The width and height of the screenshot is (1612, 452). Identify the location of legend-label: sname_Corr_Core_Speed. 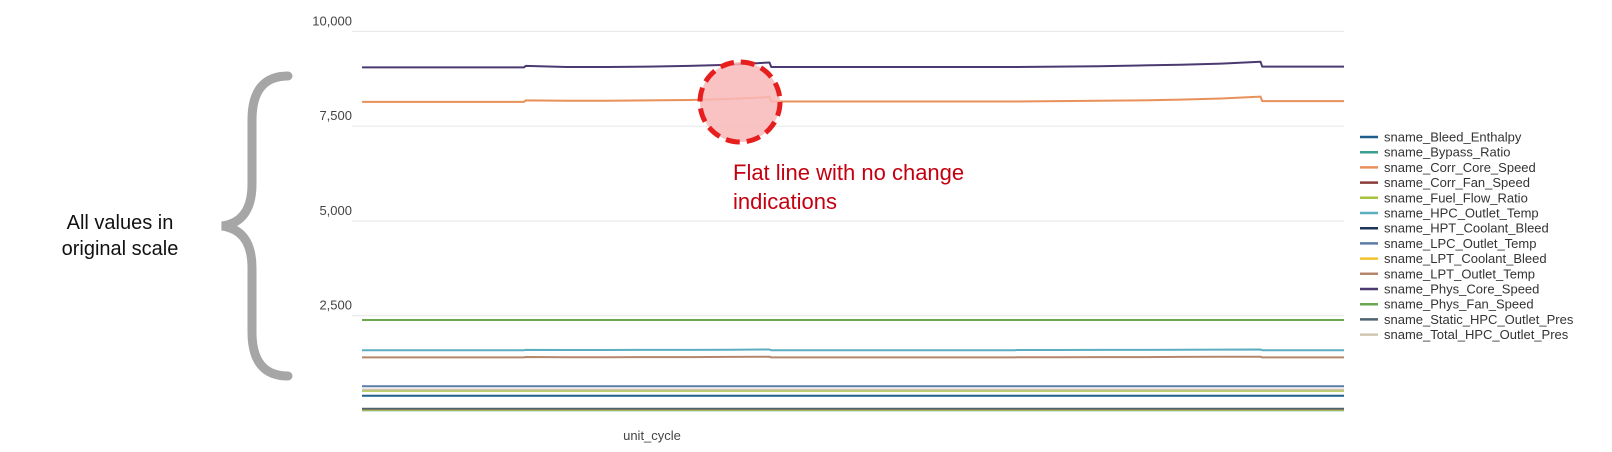
(1460, 167).